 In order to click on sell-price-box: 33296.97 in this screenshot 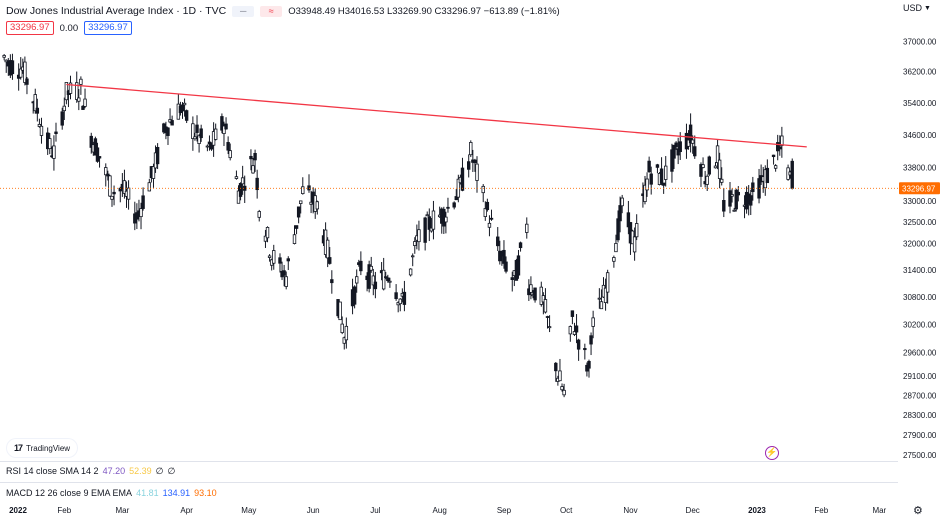, I will do `click(30, 28)`.